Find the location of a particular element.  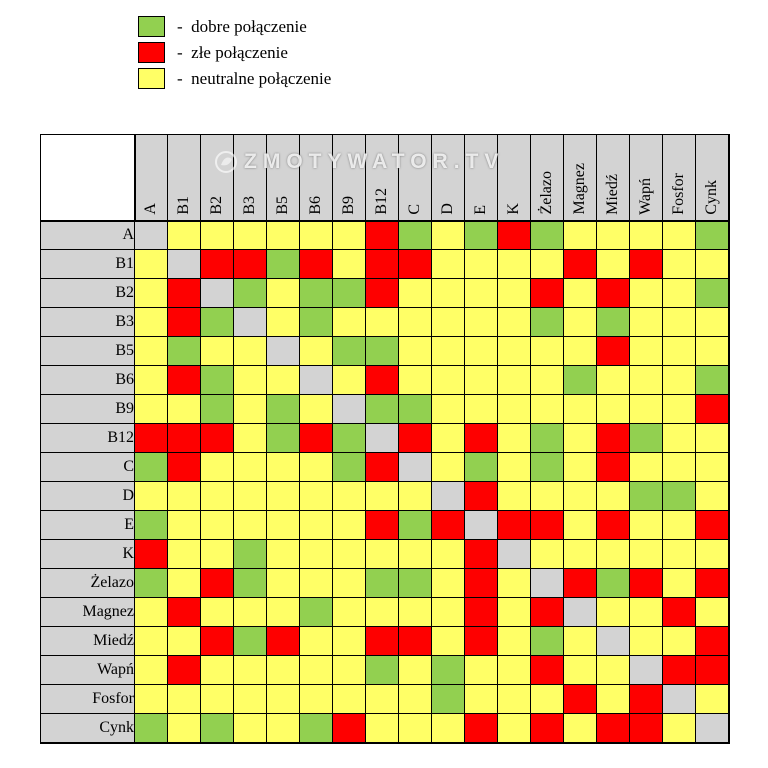

cell-Fosfor-D is located at coordinates (448, 699).